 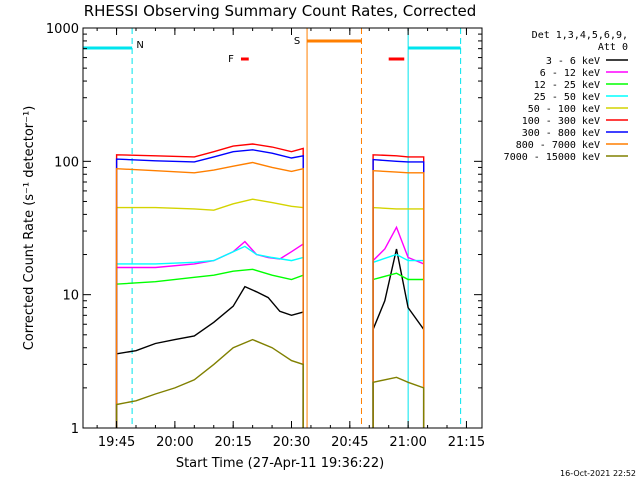 I want to click on x-tick-label: 20:30, so click(x=291, y=442).